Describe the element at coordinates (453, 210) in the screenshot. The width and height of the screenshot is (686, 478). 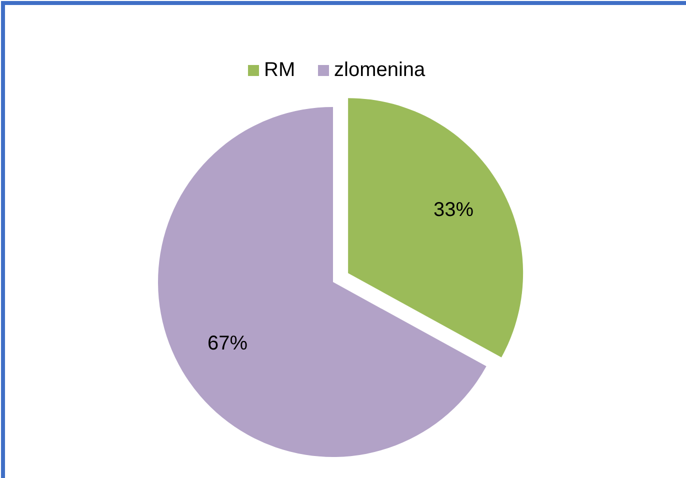
I see `data-label: 33%` at that location.